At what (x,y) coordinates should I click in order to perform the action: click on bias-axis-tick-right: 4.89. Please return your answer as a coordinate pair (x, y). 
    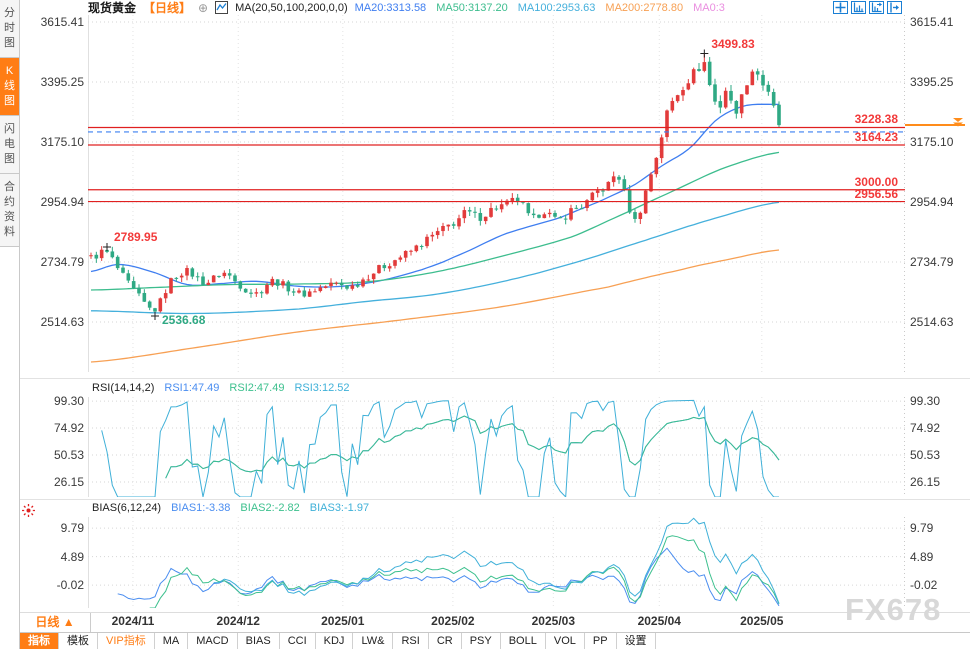
    Looking at the image, I should click on (922, 556).